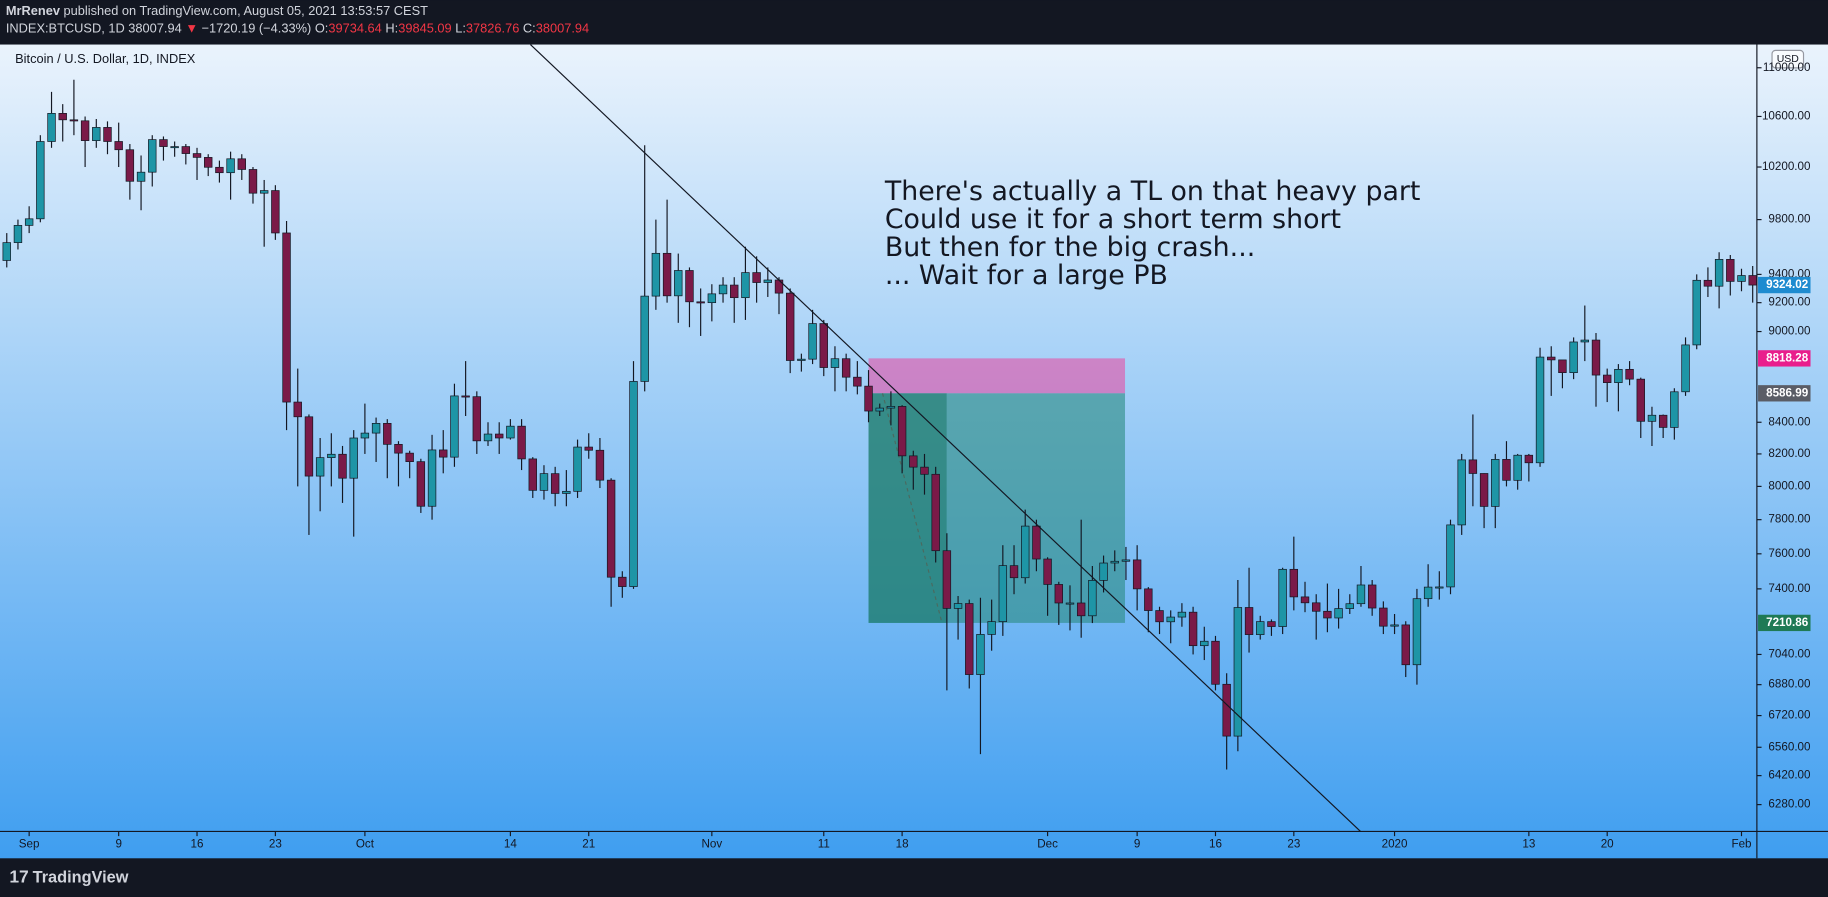  Describe the element at coordinates (354, 28) in the screenshot. I see `ohlc-value: 39734.64` at that location.